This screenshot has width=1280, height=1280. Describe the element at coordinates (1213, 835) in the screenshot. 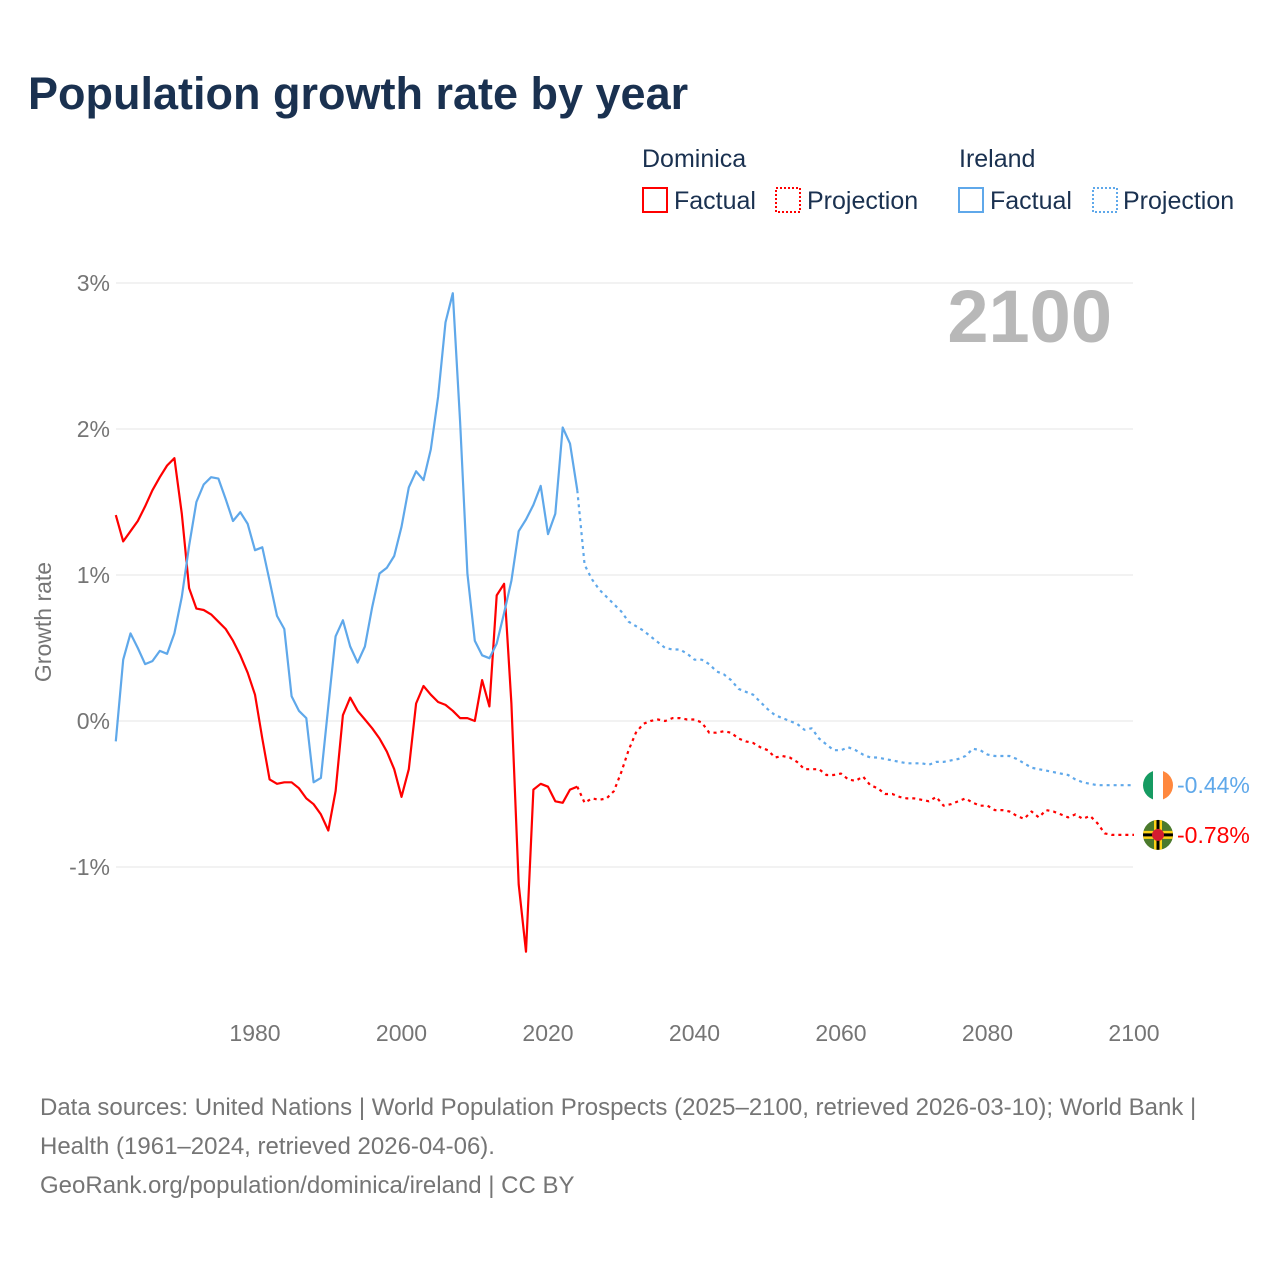

I see `end-label-dominica: -0.78%` at that location.